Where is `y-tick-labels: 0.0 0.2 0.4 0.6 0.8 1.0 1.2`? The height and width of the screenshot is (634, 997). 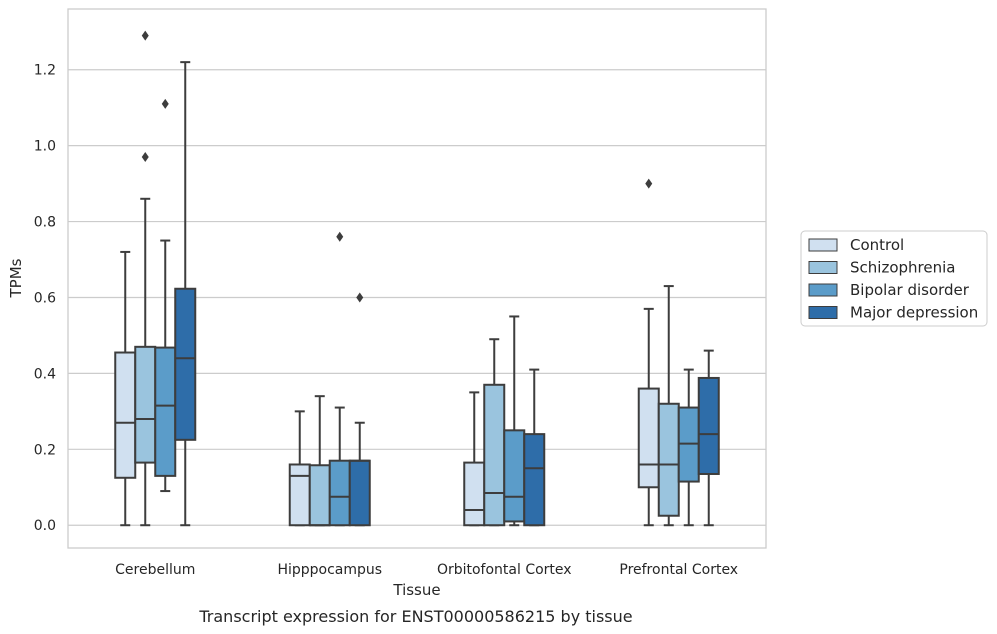 y-tick-labels: 0.0 0.2 0.4 0.6 0.8 1.0 1.2 is located at coordinates (45, 298).